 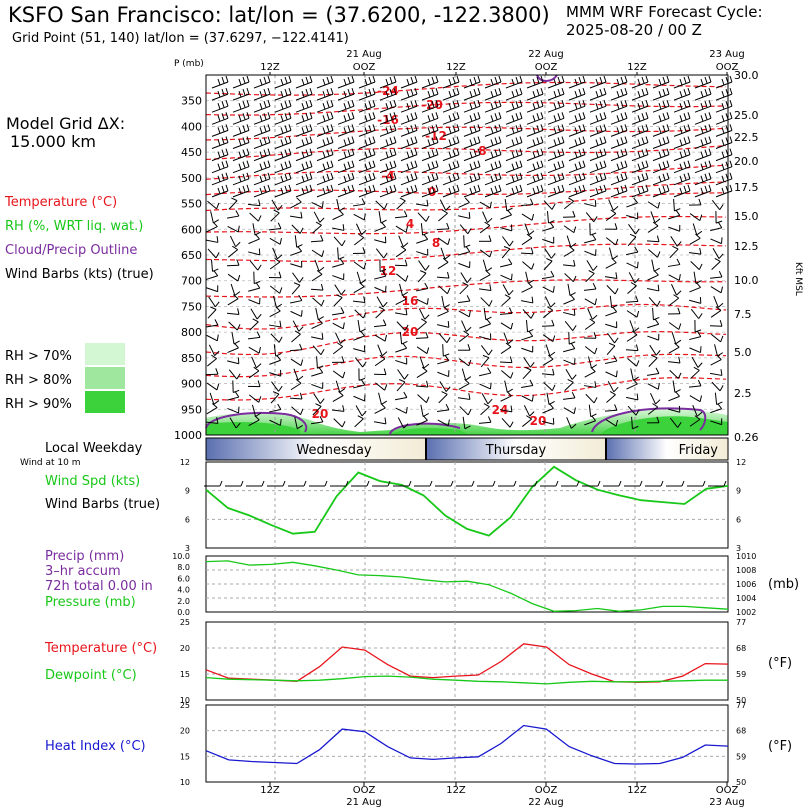 What do you see at coordinates (784, 584) in the screenshot?
I see `pressure-unit-label: (mb)` at bounding box center [784, 584].